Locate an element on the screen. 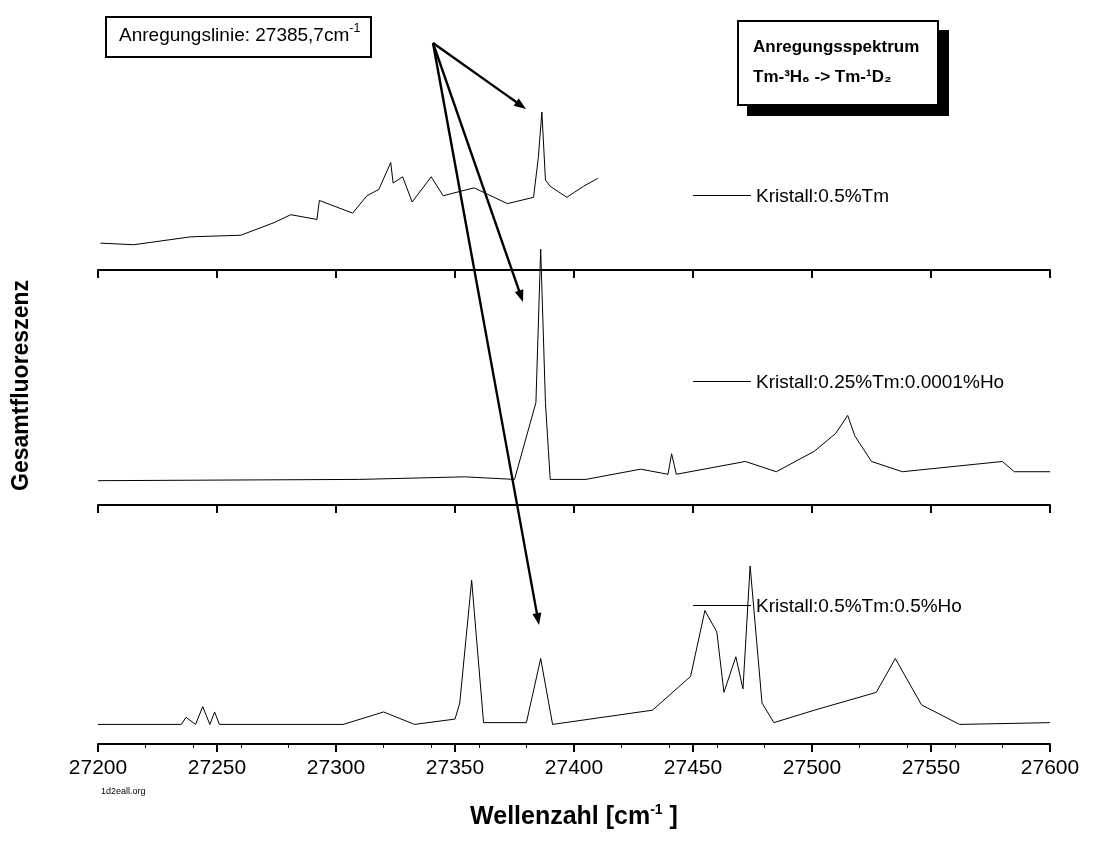  x-tick-label: 27300 is located at coordinates (336, 766).